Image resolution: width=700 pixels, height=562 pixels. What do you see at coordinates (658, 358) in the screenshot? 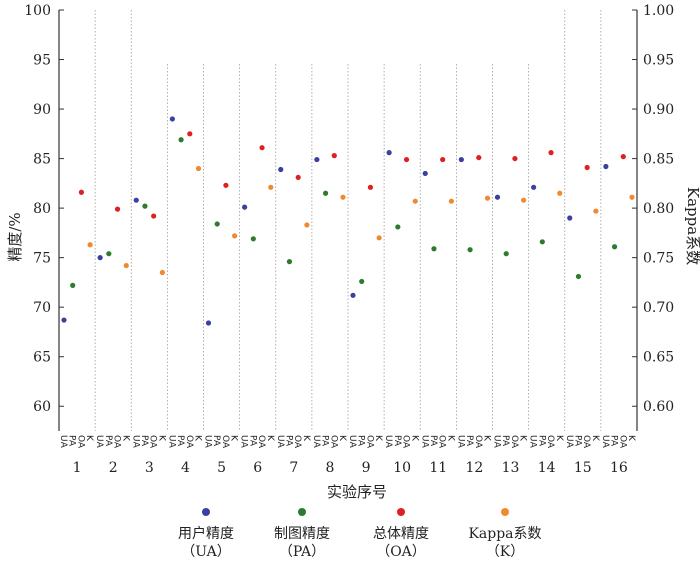
I see `y2-tick-label: 0.65` at bounding box center [658, 358].